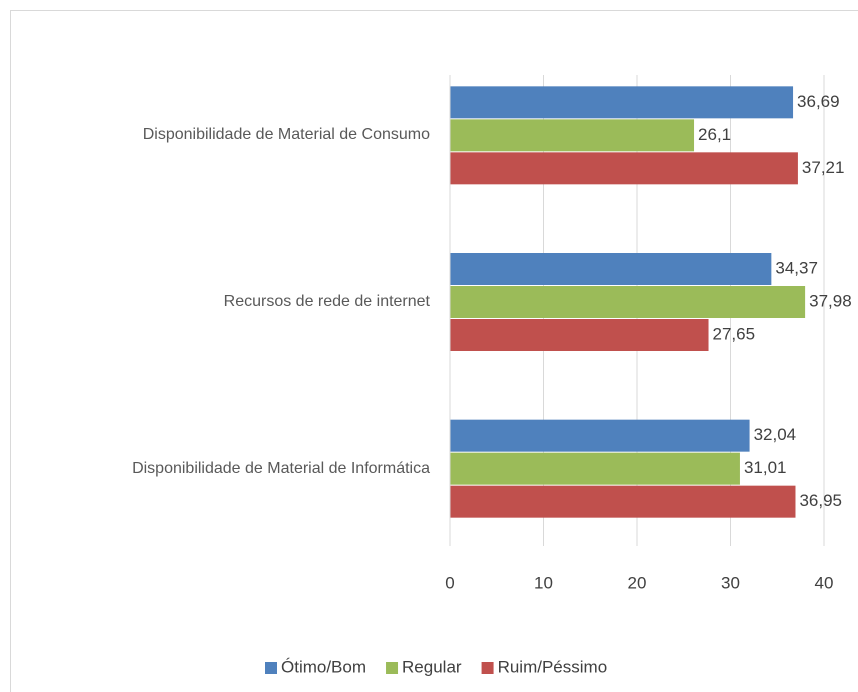  What do you see at coordinates (323, 666) in the screenshot?
I see `legend-label: Ótimo/Bom` at bounding box center [323, 666].